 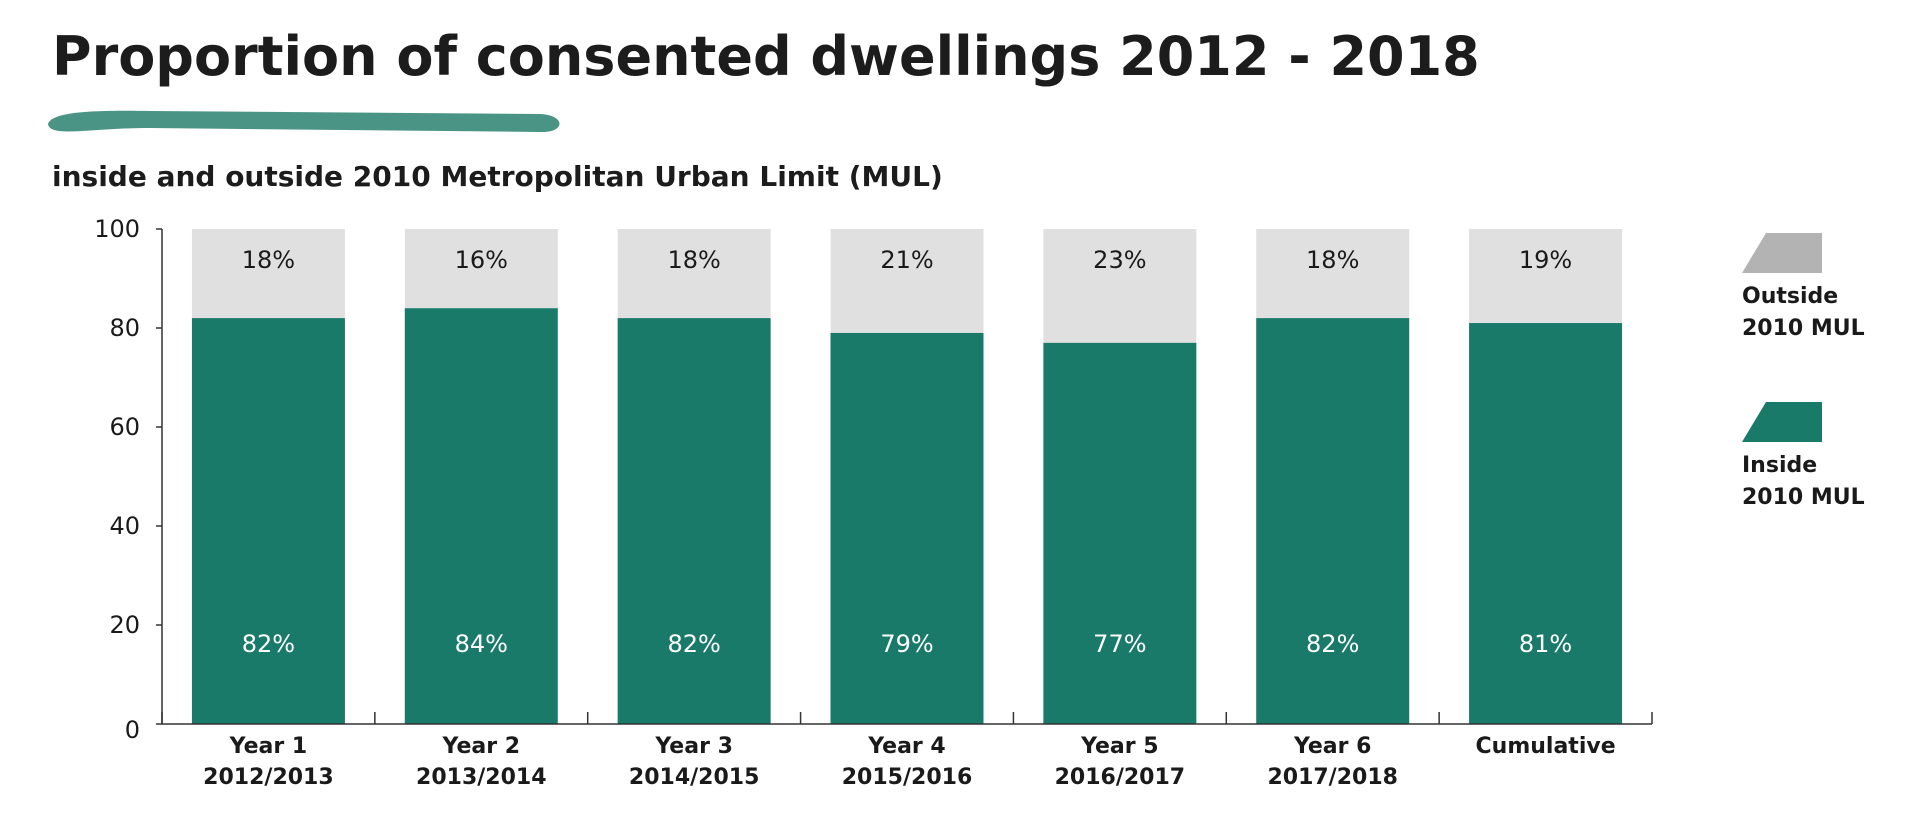 I want to click on x-tick-label: 2012/2013, so click(x=268, y=777).